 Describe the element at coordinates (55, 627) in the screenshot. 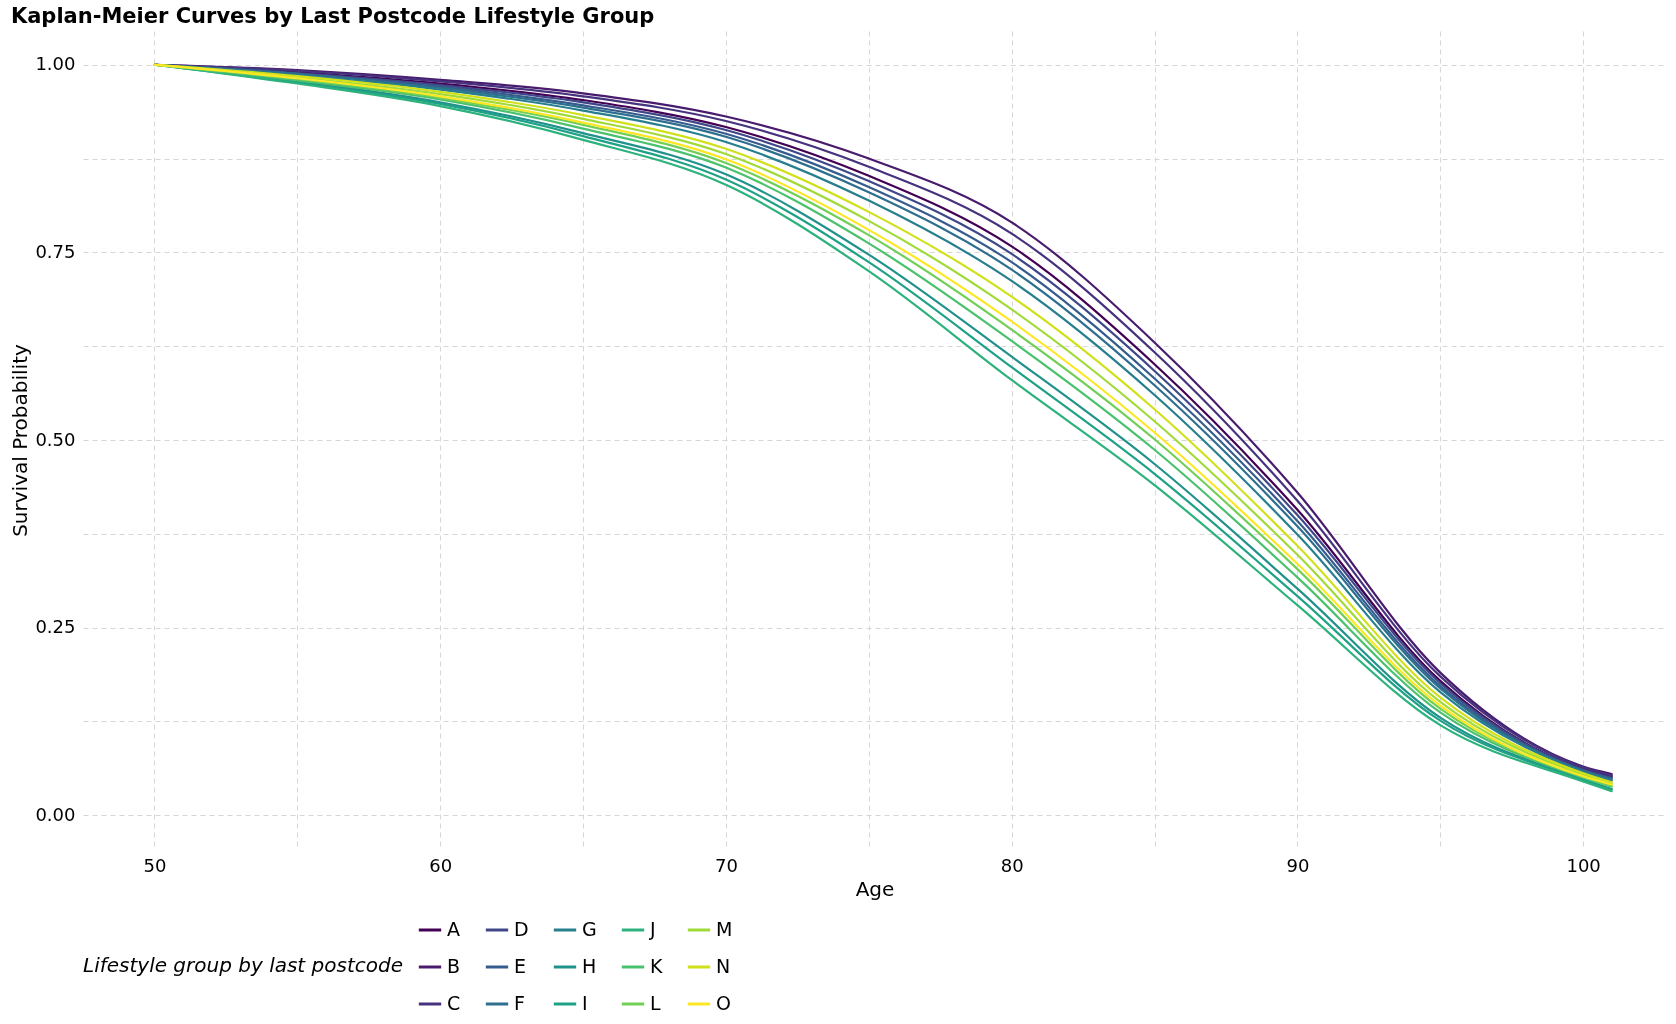

I see `y-tick-label: 0.25` at that location.